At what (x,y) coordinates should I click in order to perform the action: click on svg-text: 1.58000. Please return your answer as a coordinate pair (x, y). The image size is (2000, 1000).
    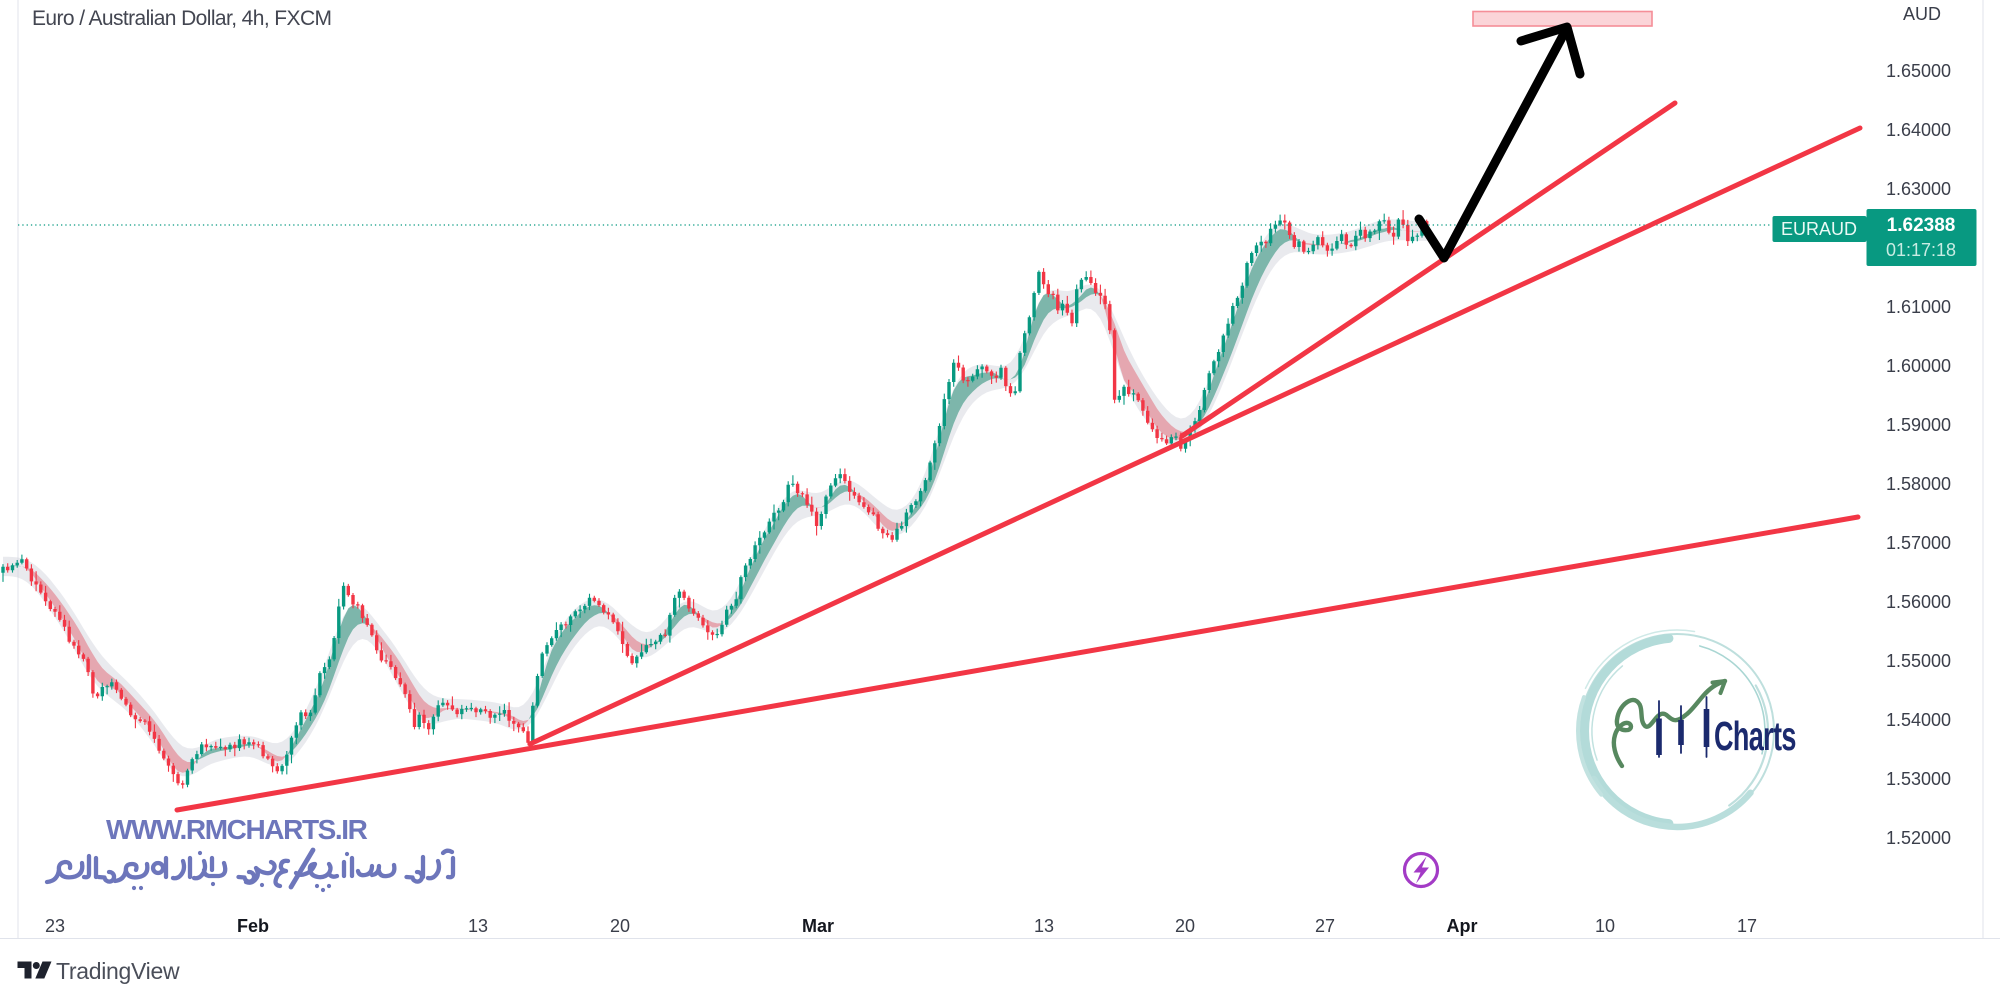
    Looking at the image, I should click on (1918, 484).